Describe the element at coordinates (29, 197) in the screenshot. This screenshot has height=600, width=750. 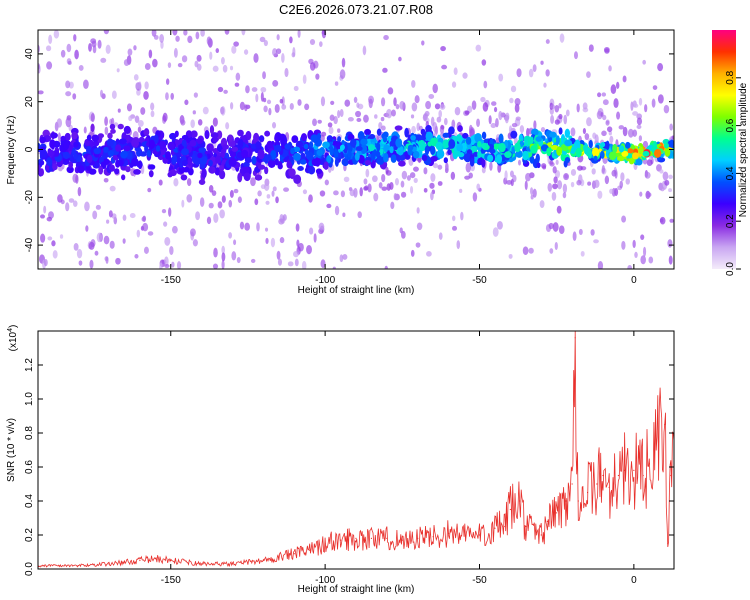
I see `spectrogram-y-tick-label: -20` at that location.